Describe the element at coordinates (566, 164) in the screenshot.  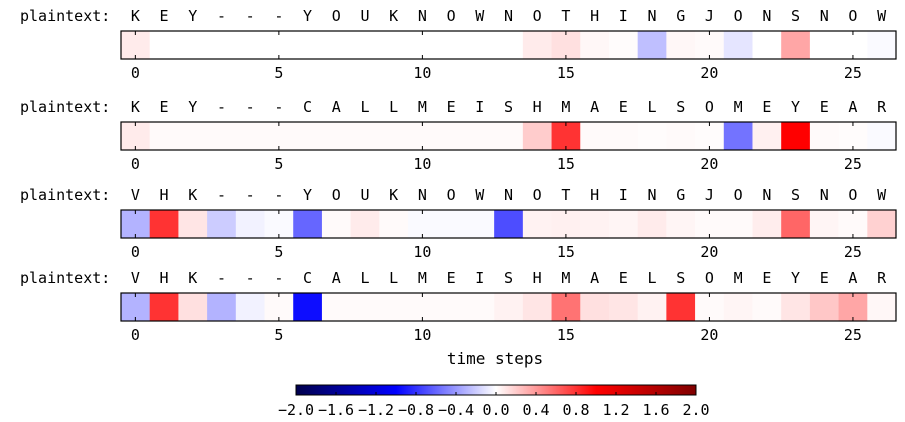
I see `x-tick-label: 15` at that location.